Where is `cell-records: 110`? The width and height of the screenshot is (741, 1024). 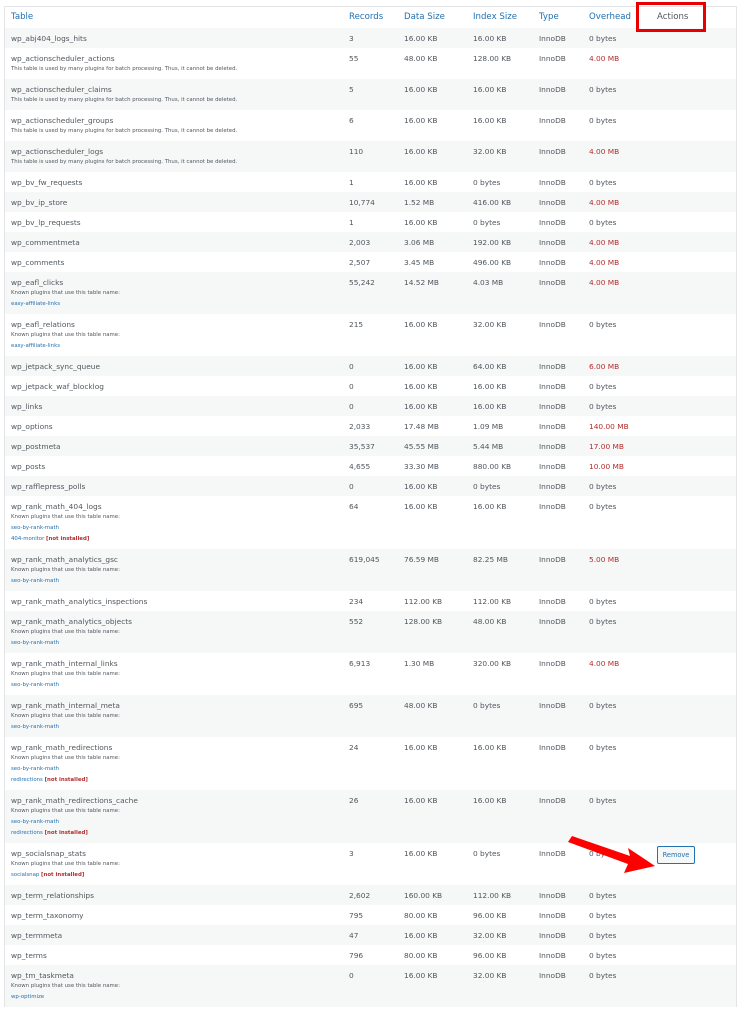 cell-records: 110 is located at coordinates (356, 151).